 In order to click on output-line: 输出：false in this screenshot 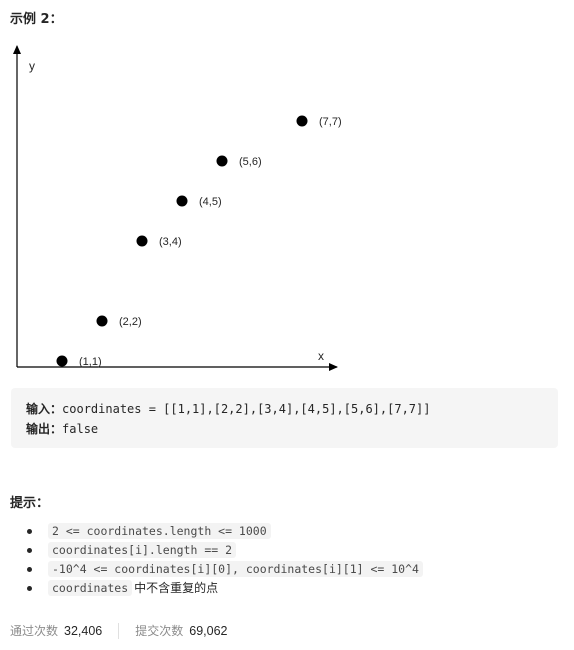, I will do `click(284, 429)`.